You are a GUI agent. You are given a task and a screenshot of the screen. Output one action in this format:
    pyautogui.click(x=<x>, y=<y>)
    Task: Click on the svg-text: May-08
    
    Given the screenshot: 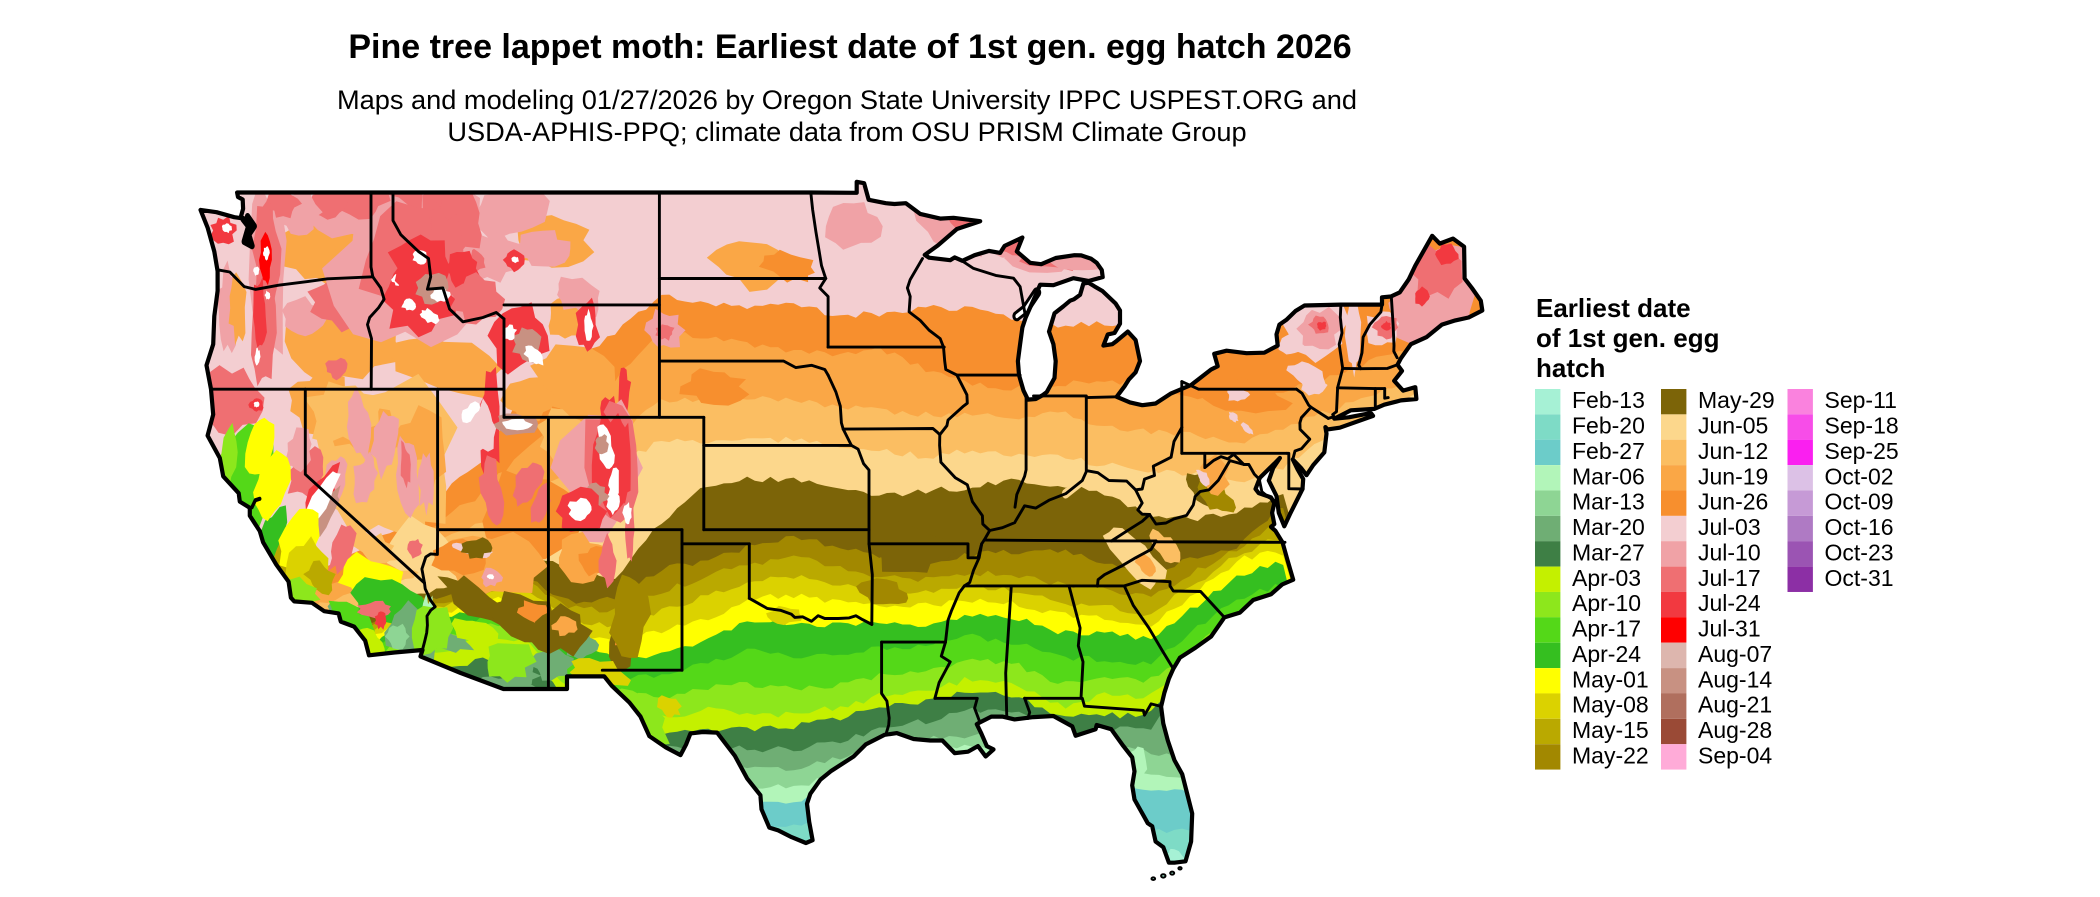 What is the action you would take?
    pyautogui.click(x=1610, y=705)
    